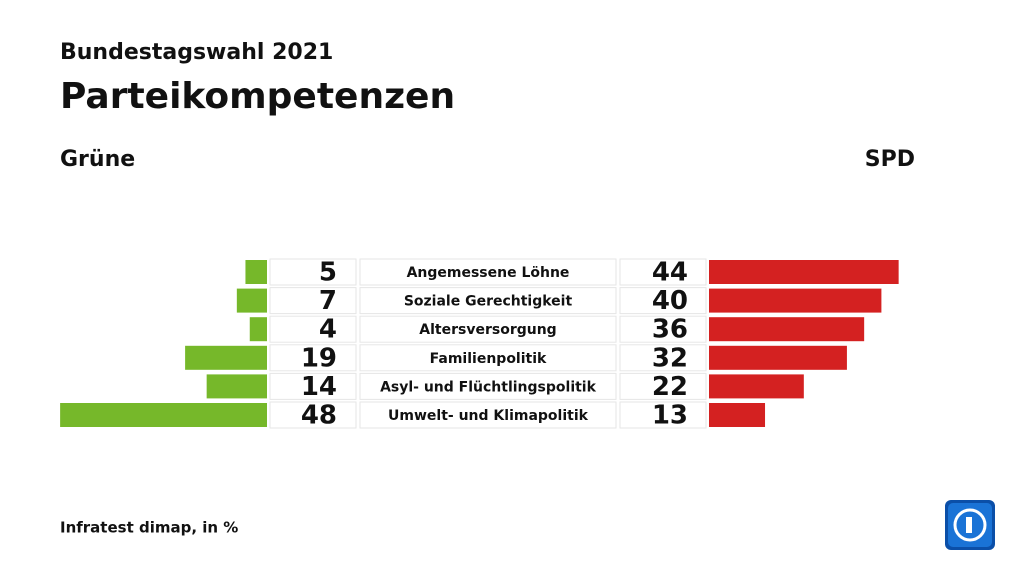 Image resolution: width=1024 pixels, height=576 pixels. What do you see at coordinates (149, 528) in the screenshot?
I see `source-note: Infratest dimap, in %` at bounding box center [149, 528].